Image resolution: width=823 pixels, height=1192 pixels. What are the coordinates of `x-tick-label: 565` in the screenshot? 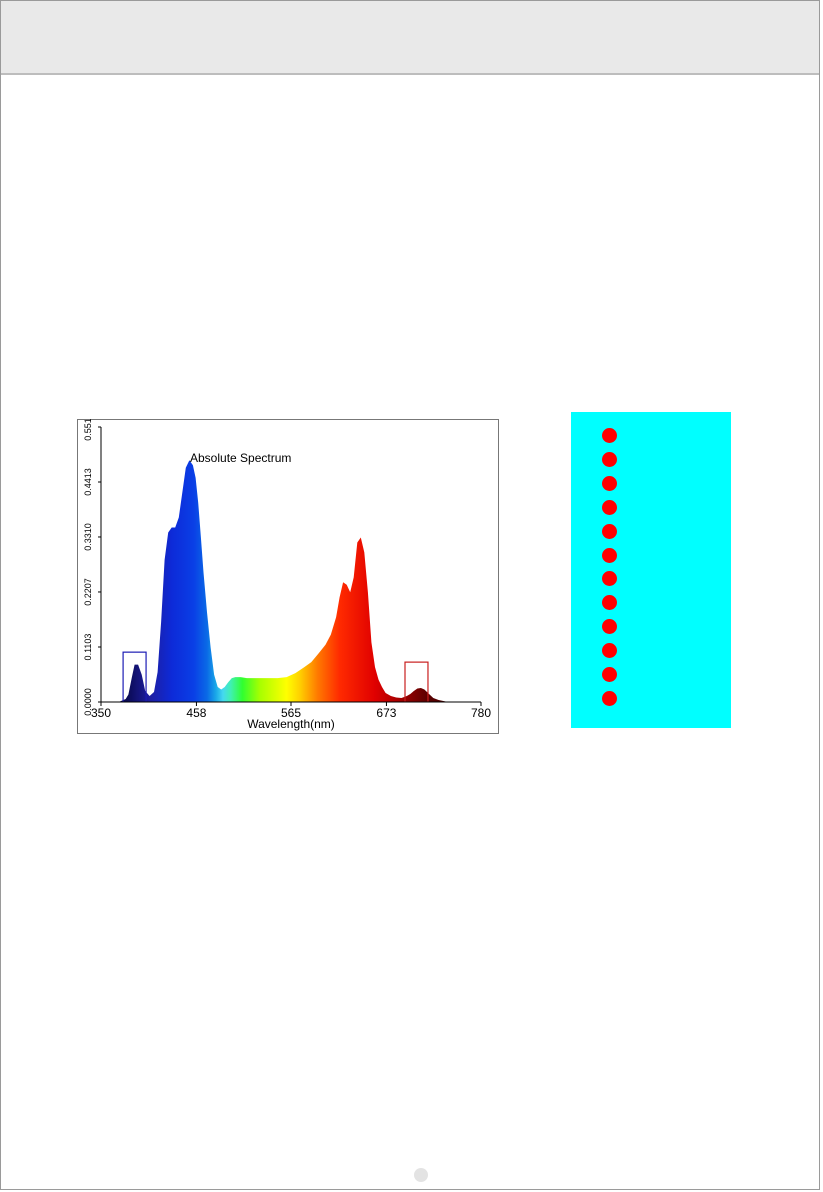 It's located at (291, 713).